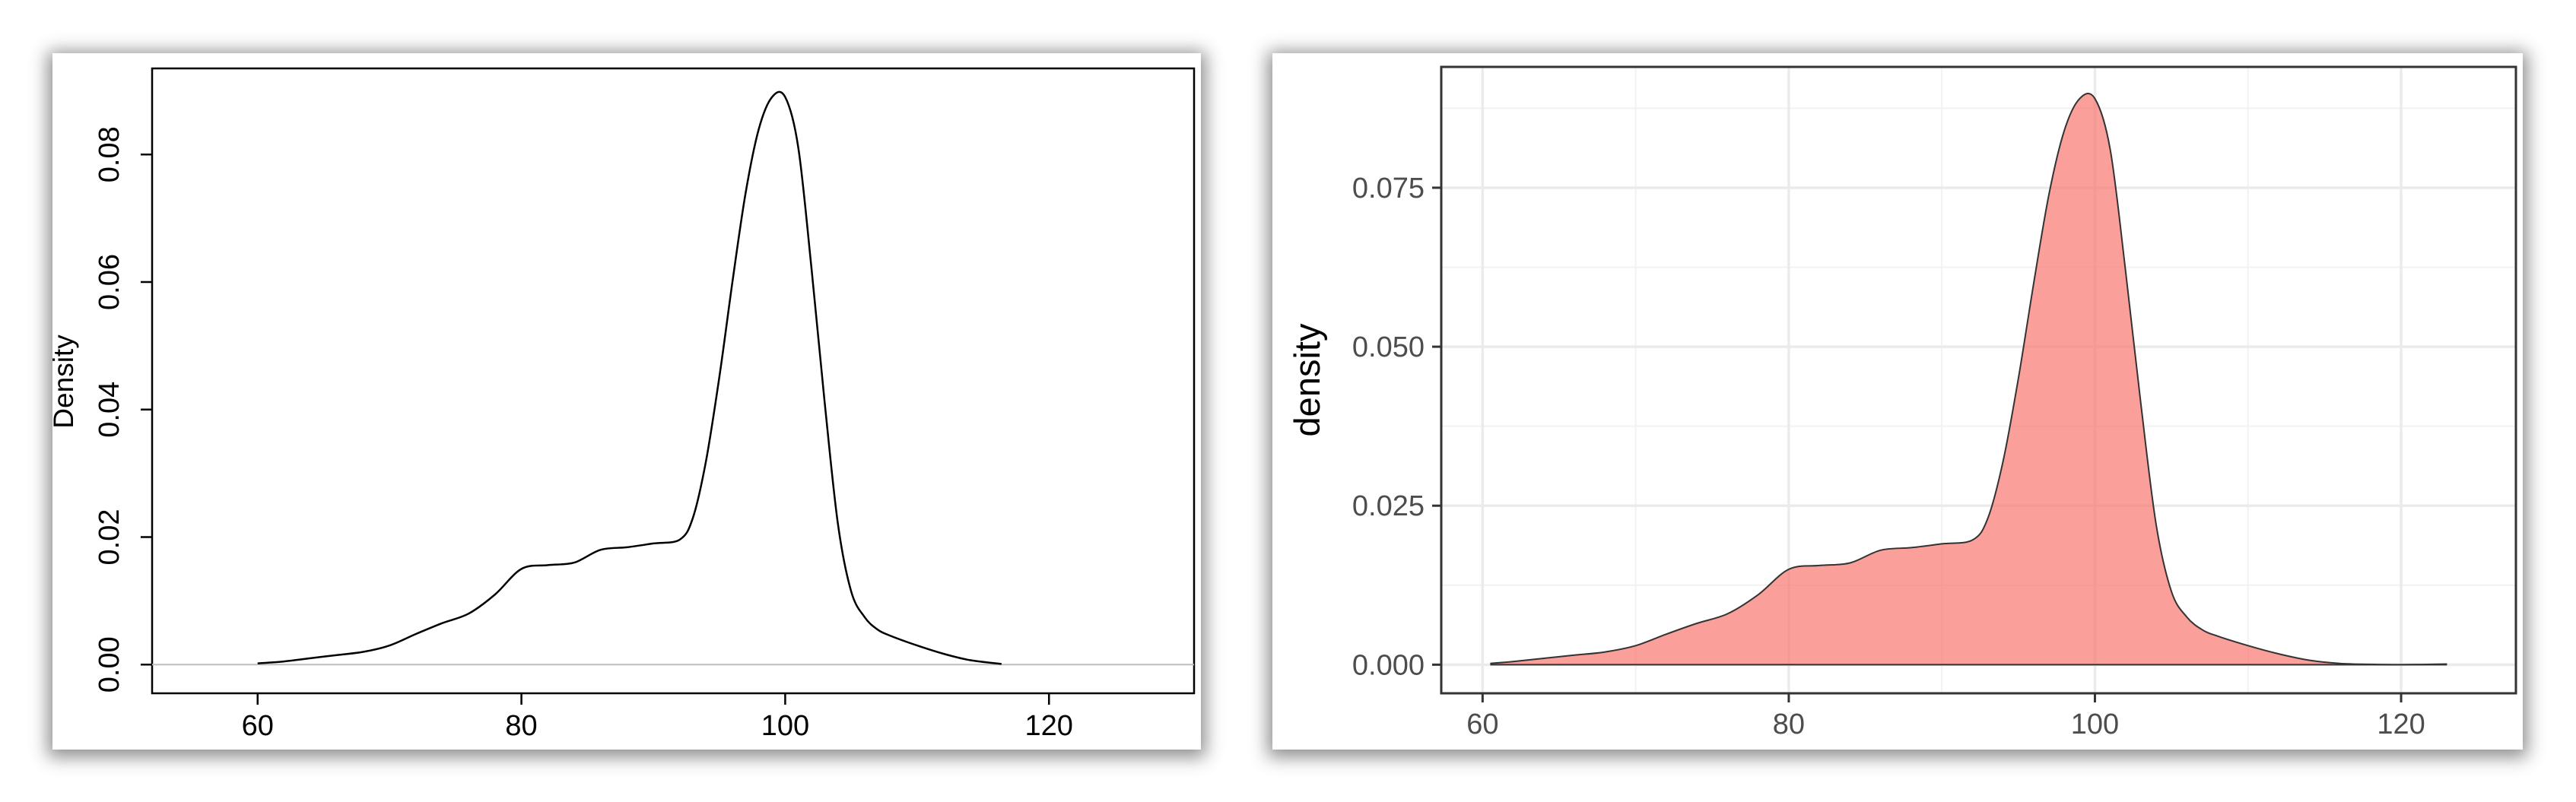  I want to click on y-axis-title: density, so click(1307, 379).